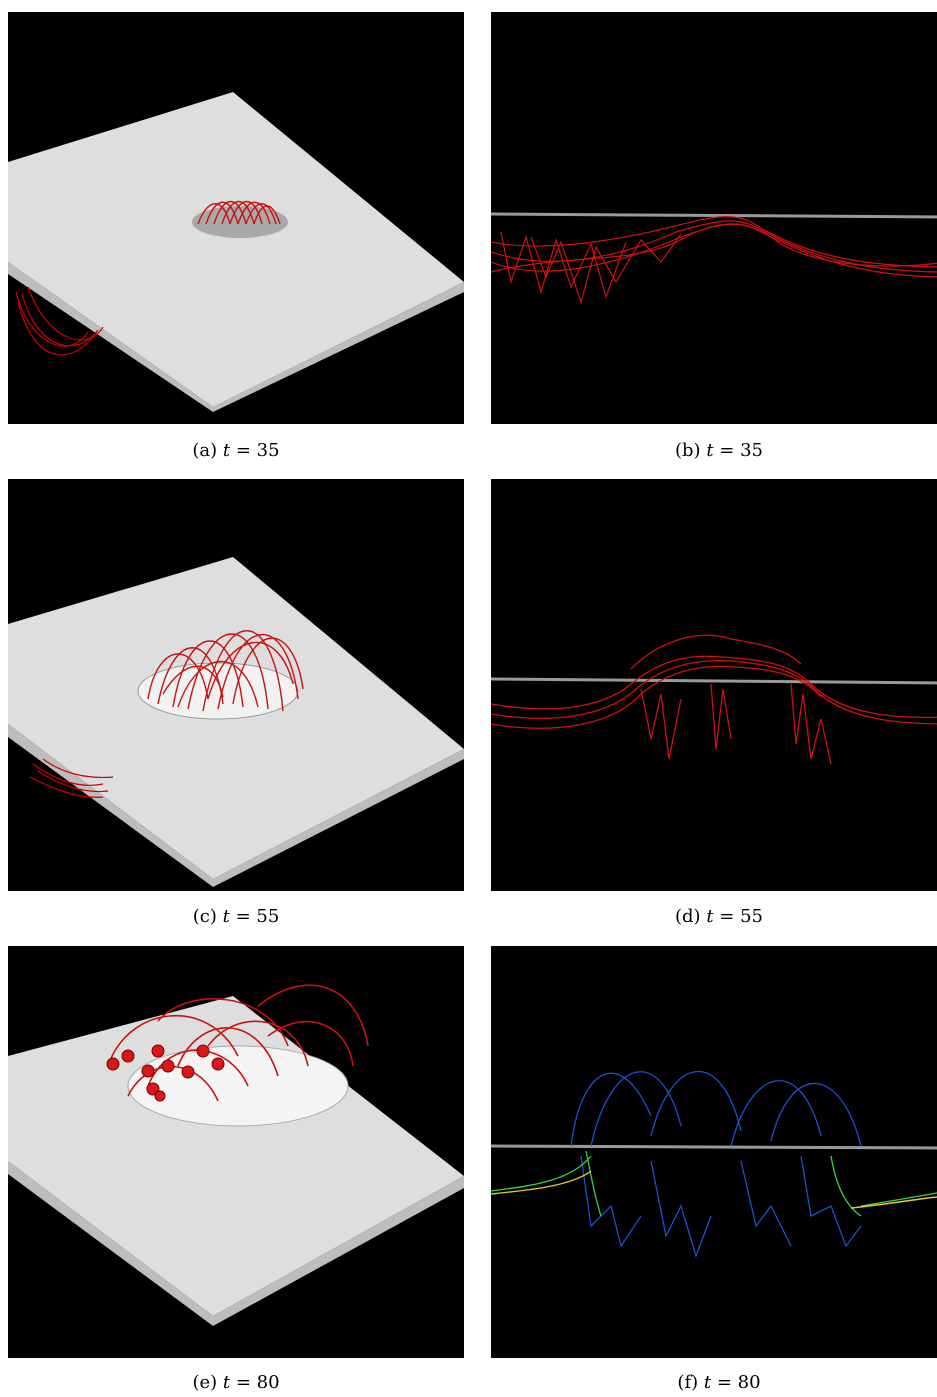 This screenshot has height=1397, width=937. I want to click on caption-d: (d) t = 55, so click(714, 916).